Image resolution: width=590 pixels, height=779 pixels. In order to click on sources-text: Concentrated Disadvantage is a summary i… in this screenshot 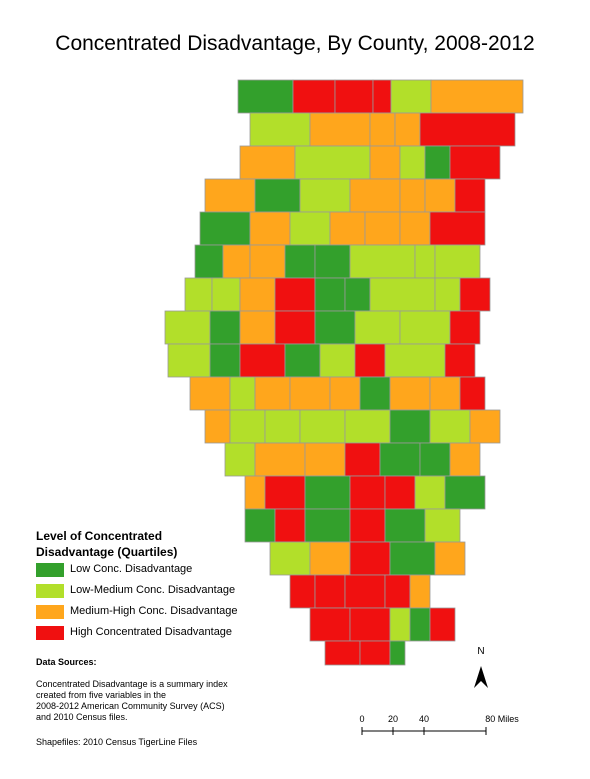, I will do `click(132, 701)`.